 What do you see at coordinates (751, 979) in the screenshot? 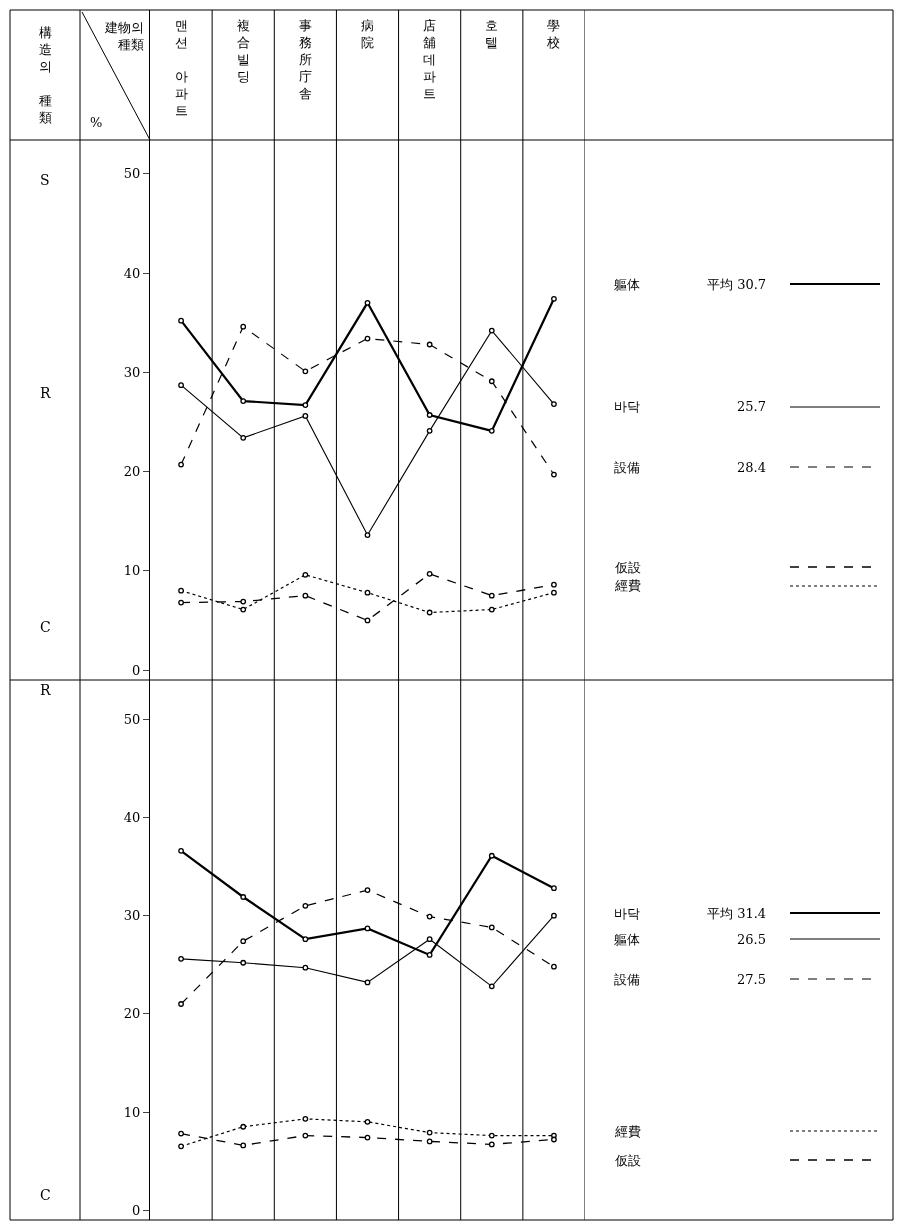
I see `text: 27.5` at bounding box center [751, 979].